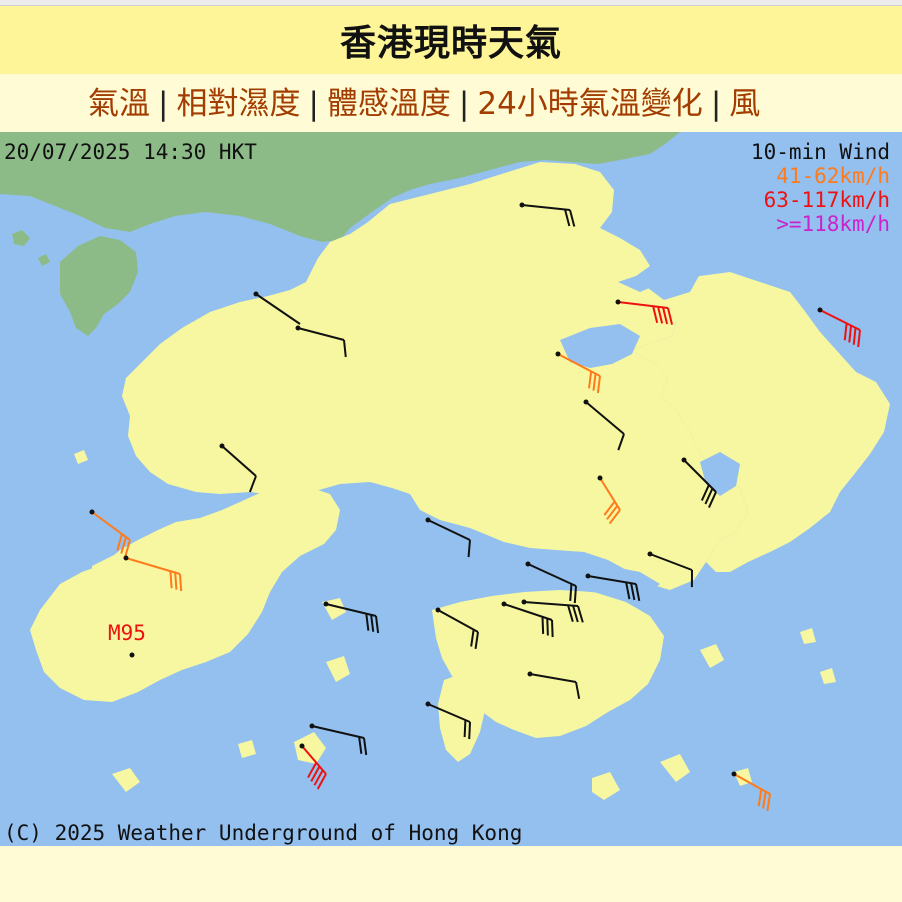 This screenshot has height=902, width=902. Describe the element at coordinates (833, 224) in the screenshot. I see `legend-band-hurricane: >=118km/h` at that location.